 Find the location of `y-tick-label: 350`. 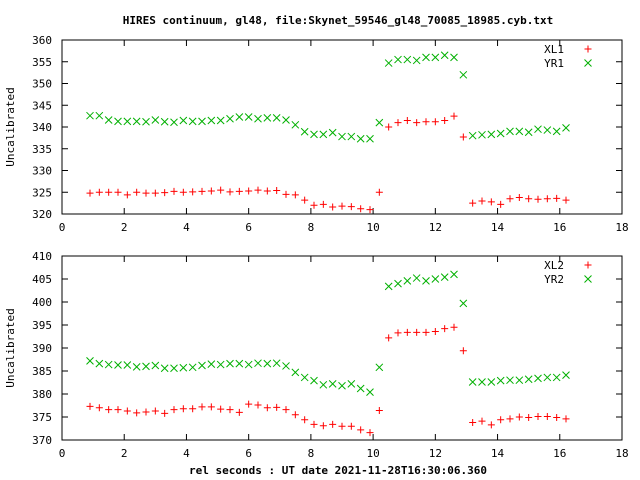

y-tick-label: 350 is located at coordinates (42, 84).